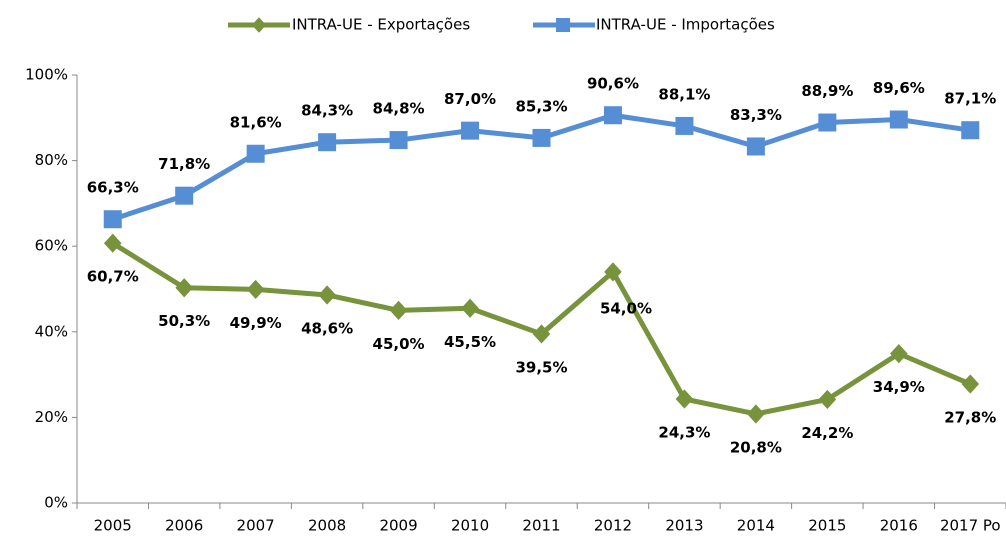  What do you see at coordinates (756, 447) in the screenshot?
I see `data-label: 20,8%` at bounding box center [756, 447].